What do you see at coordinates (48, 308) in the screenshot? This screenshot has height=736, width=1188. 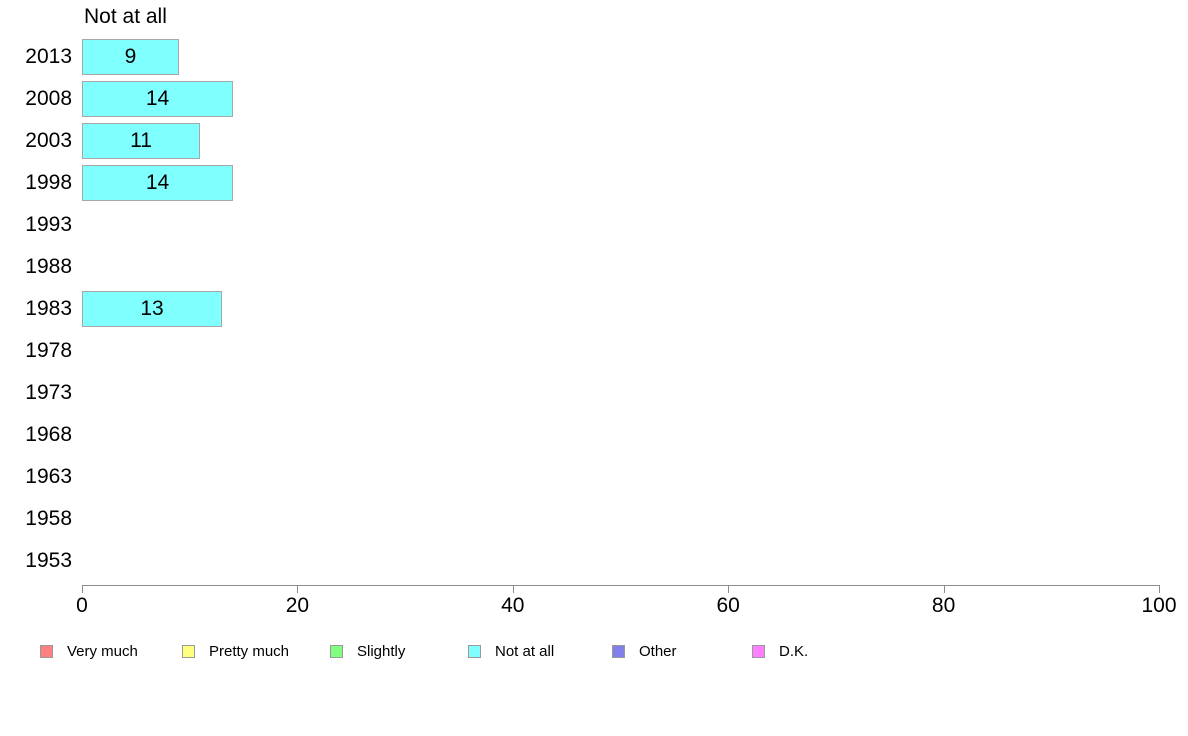 I see `category-label: 1983` at bounding box center [48, 308].